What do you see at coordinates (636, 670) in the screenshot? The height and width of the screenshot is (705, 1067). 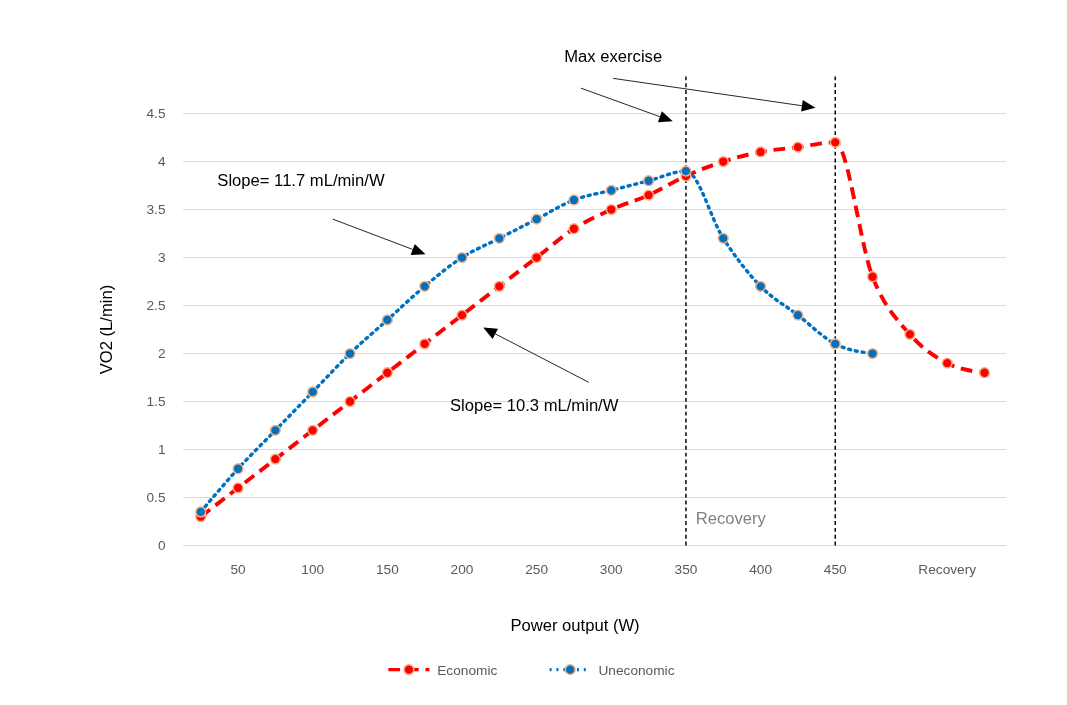 I see `legend-label: Uneconomic` at bounding box center [636, 670].